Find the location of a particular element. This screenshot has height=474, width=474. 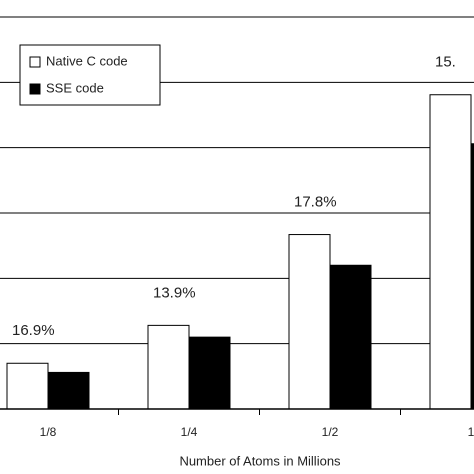

legend-label: Native C code is located at coordinates (87, 60).